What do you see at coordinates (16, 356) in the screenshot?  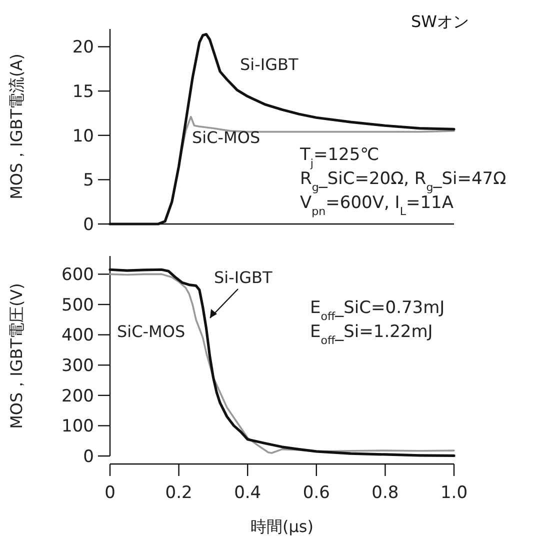 I see `y-axis-title: MOS，IGBT電圧(V)` at bounding box center [16, 356].